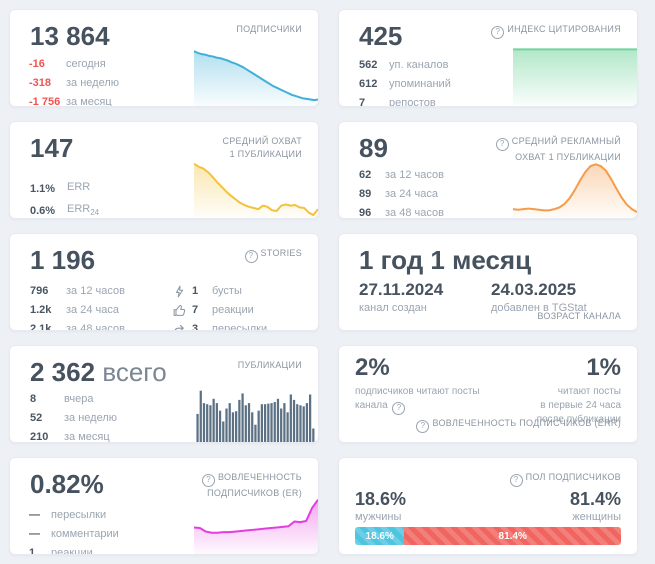 The height and width of the screenshot is (564, 655). What do you see at coordinates (83, 210) in the screenshot?
I see `stat-label: ERR24` at bounding box center [83, 210].